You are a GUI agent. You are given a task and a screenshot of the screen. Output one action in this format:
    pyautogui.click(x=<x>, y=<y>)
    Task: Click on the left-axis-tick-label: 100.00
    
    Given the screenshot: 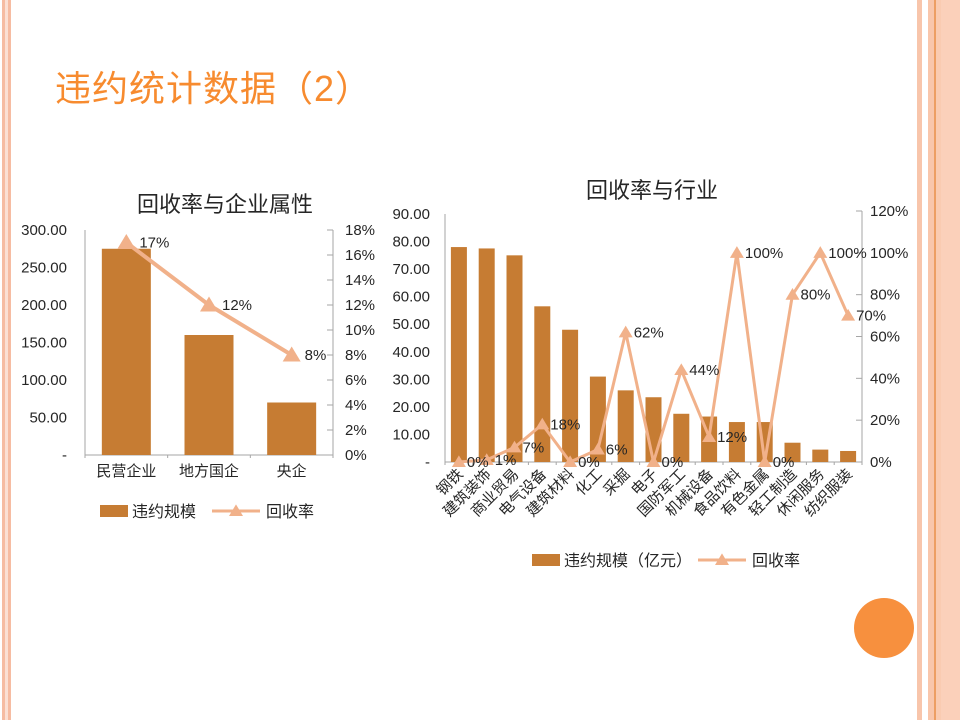 What is the action you would take?
    pyautogui.click(x=44, y=380)
    